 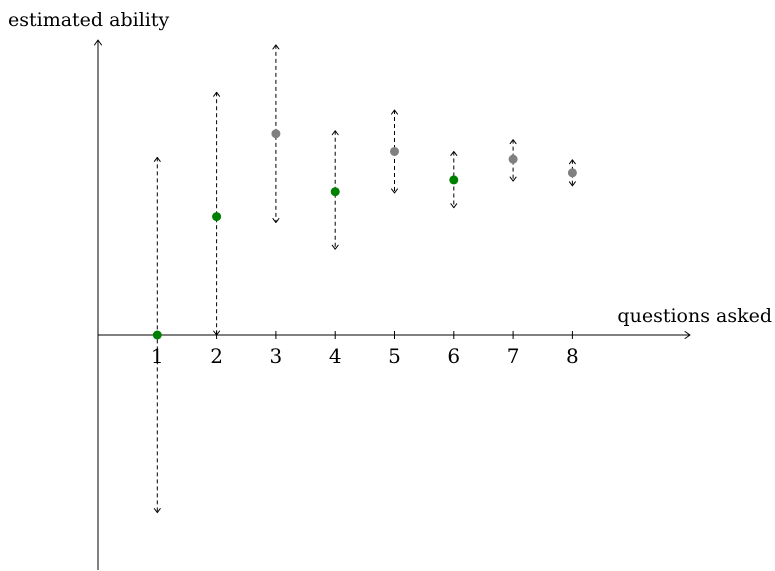 I want to click on y-axis-title: estimated ability, so click(x=88, y=20).